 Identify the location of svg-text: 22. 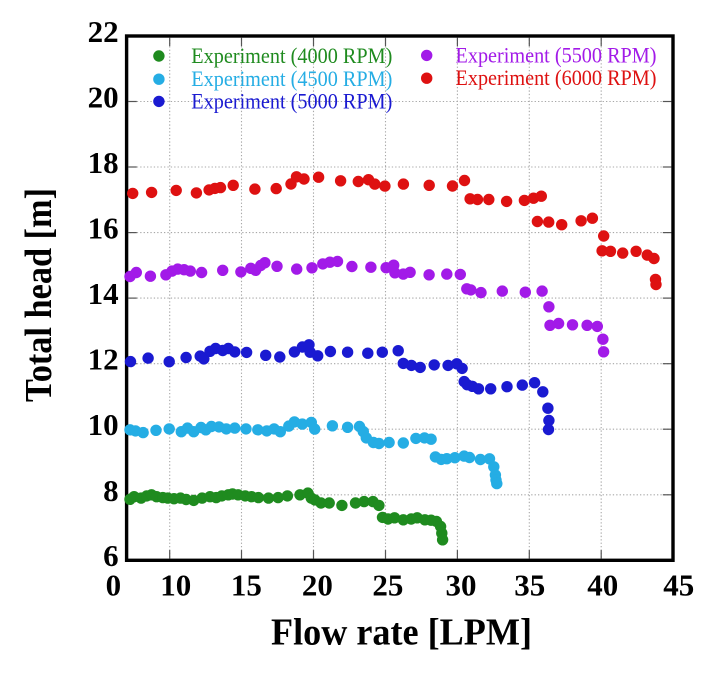
(103, 31).